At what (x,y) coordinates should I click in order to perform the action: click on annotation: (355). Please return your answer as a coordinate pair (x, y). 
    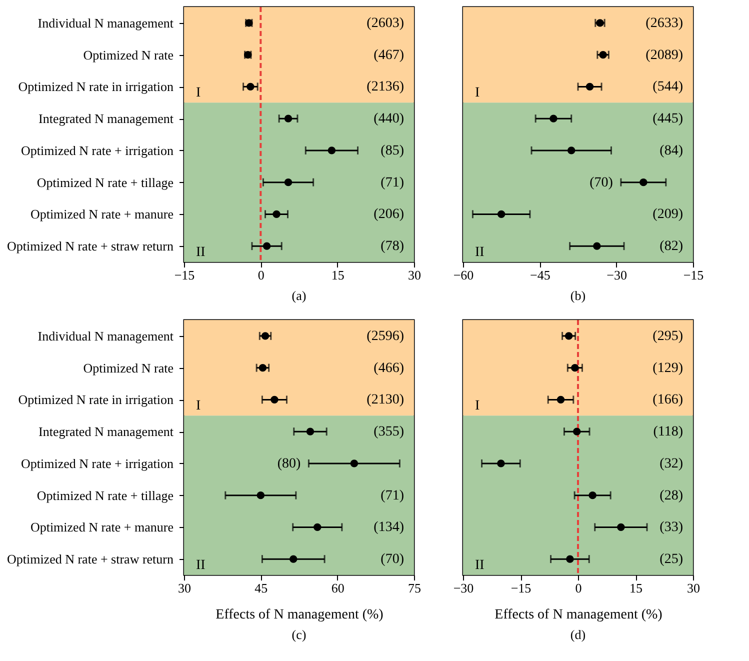
    Looking at the image, I should click on (389, 432).